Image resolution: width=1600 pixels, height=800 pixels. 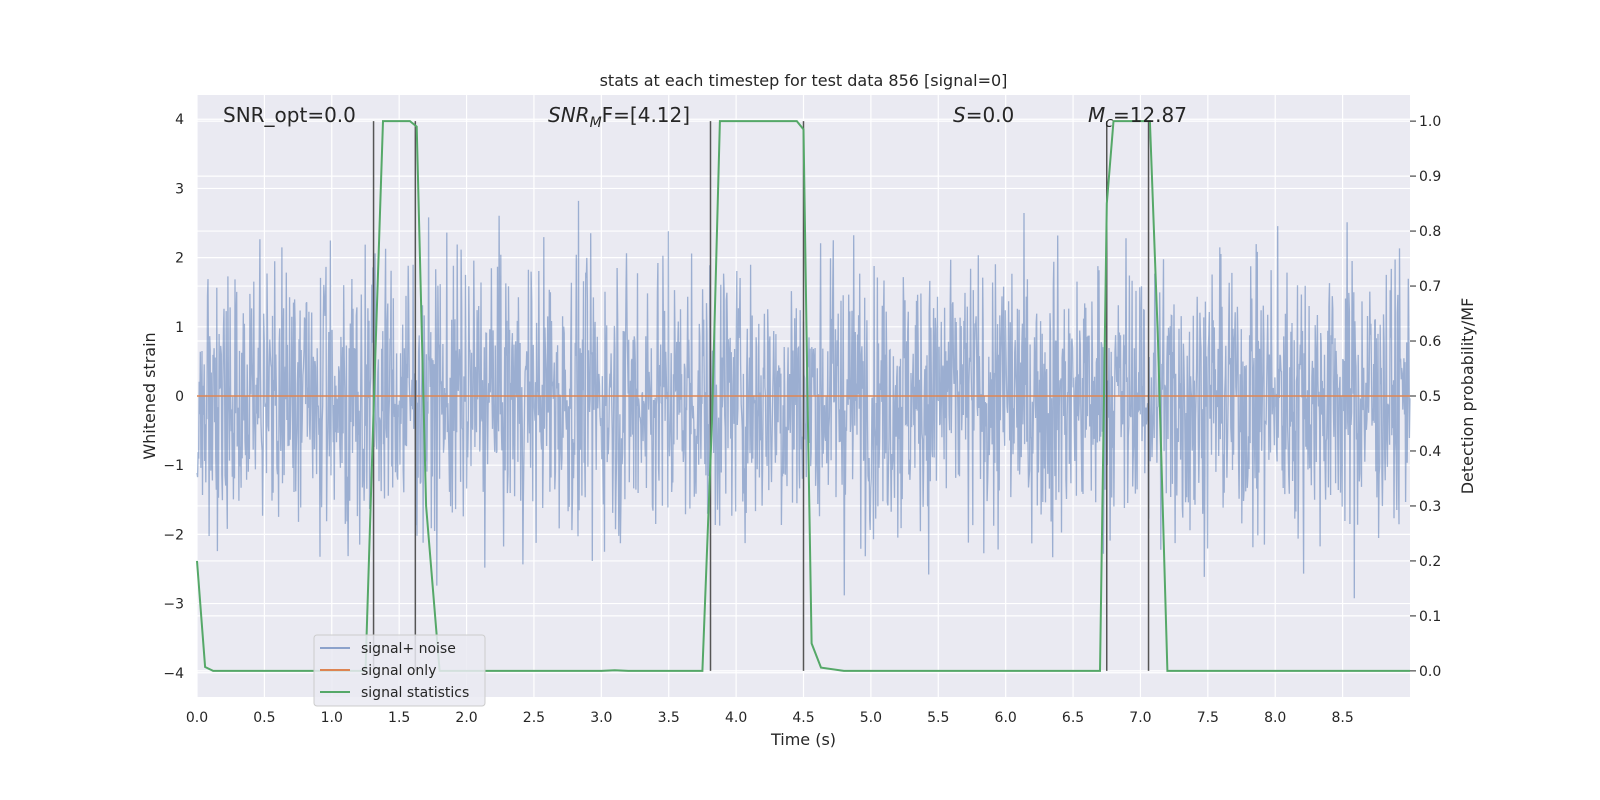 What do you see at coordinates (646, 115) in the screenshot?
I see `annotation-snr-mf-rest: F=[4.12]` at bounding box center [646, 115].